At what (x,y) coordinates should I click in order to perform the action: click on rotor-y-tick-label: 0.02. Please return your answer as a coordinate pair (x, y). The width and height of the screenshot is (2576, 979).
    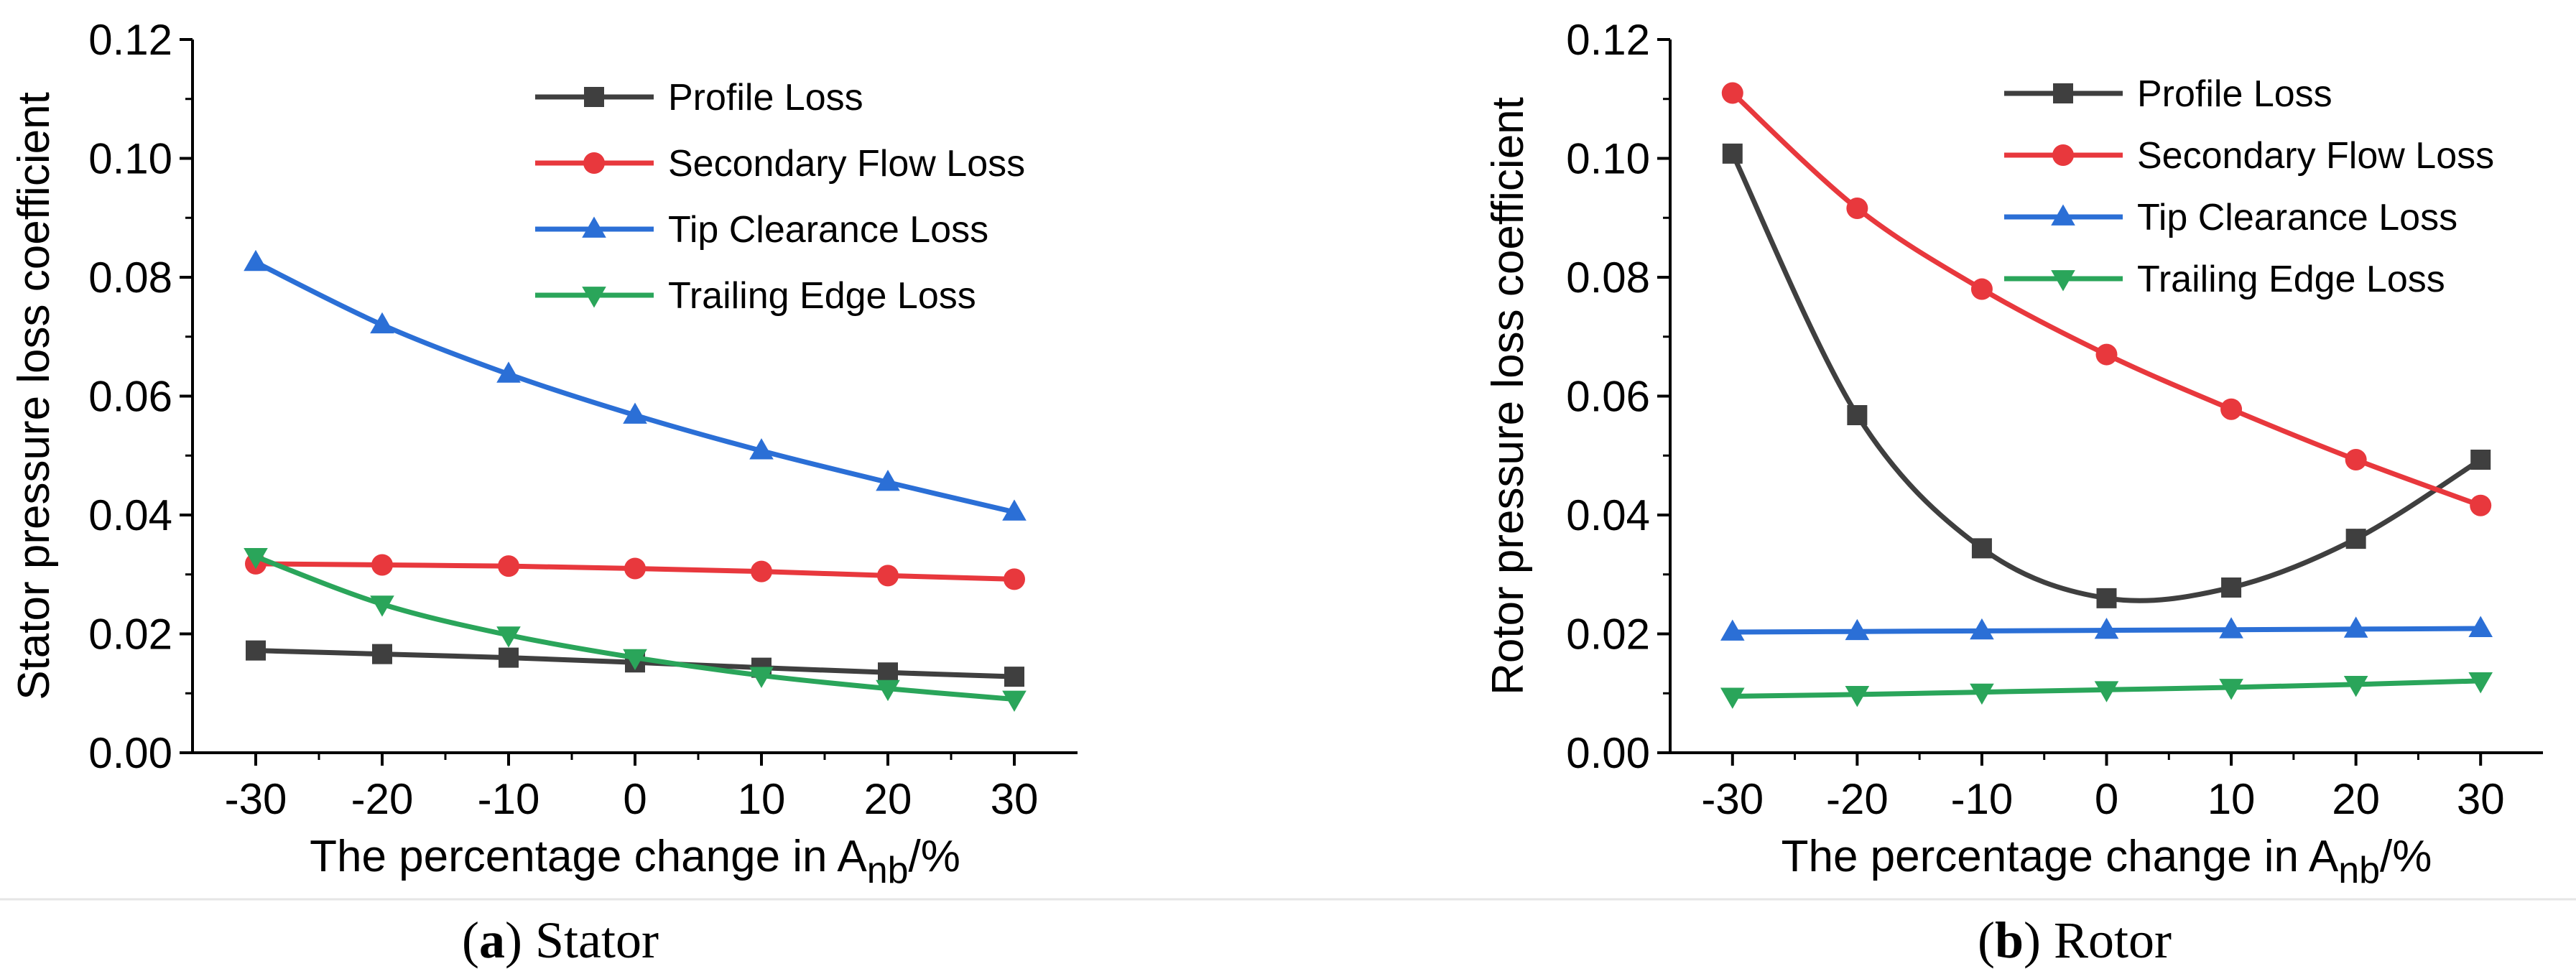
    Looking at the image, I should click on (1608, 635).